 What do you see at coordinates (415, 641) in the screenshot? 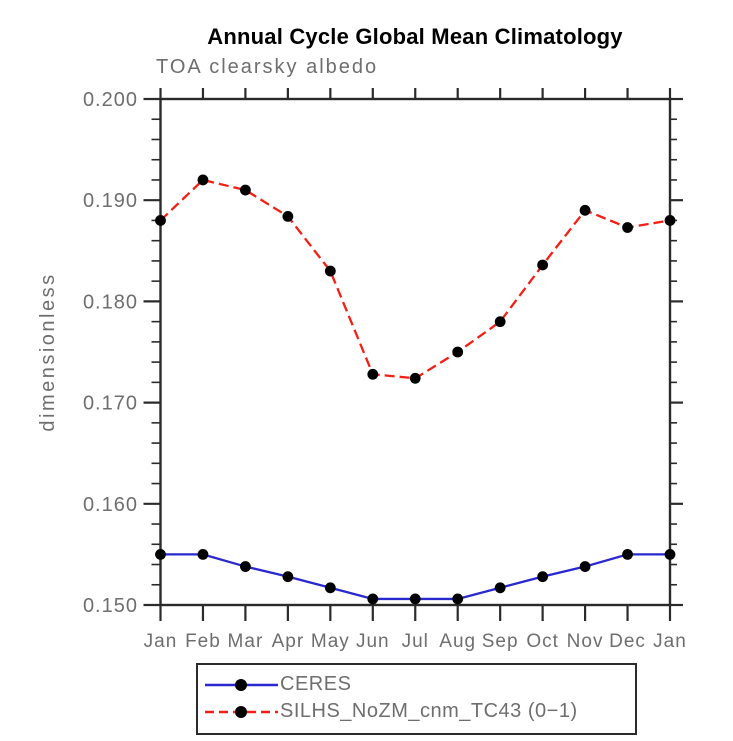
I see `x-tick-label: Jul` at bounding box center [415, 641].